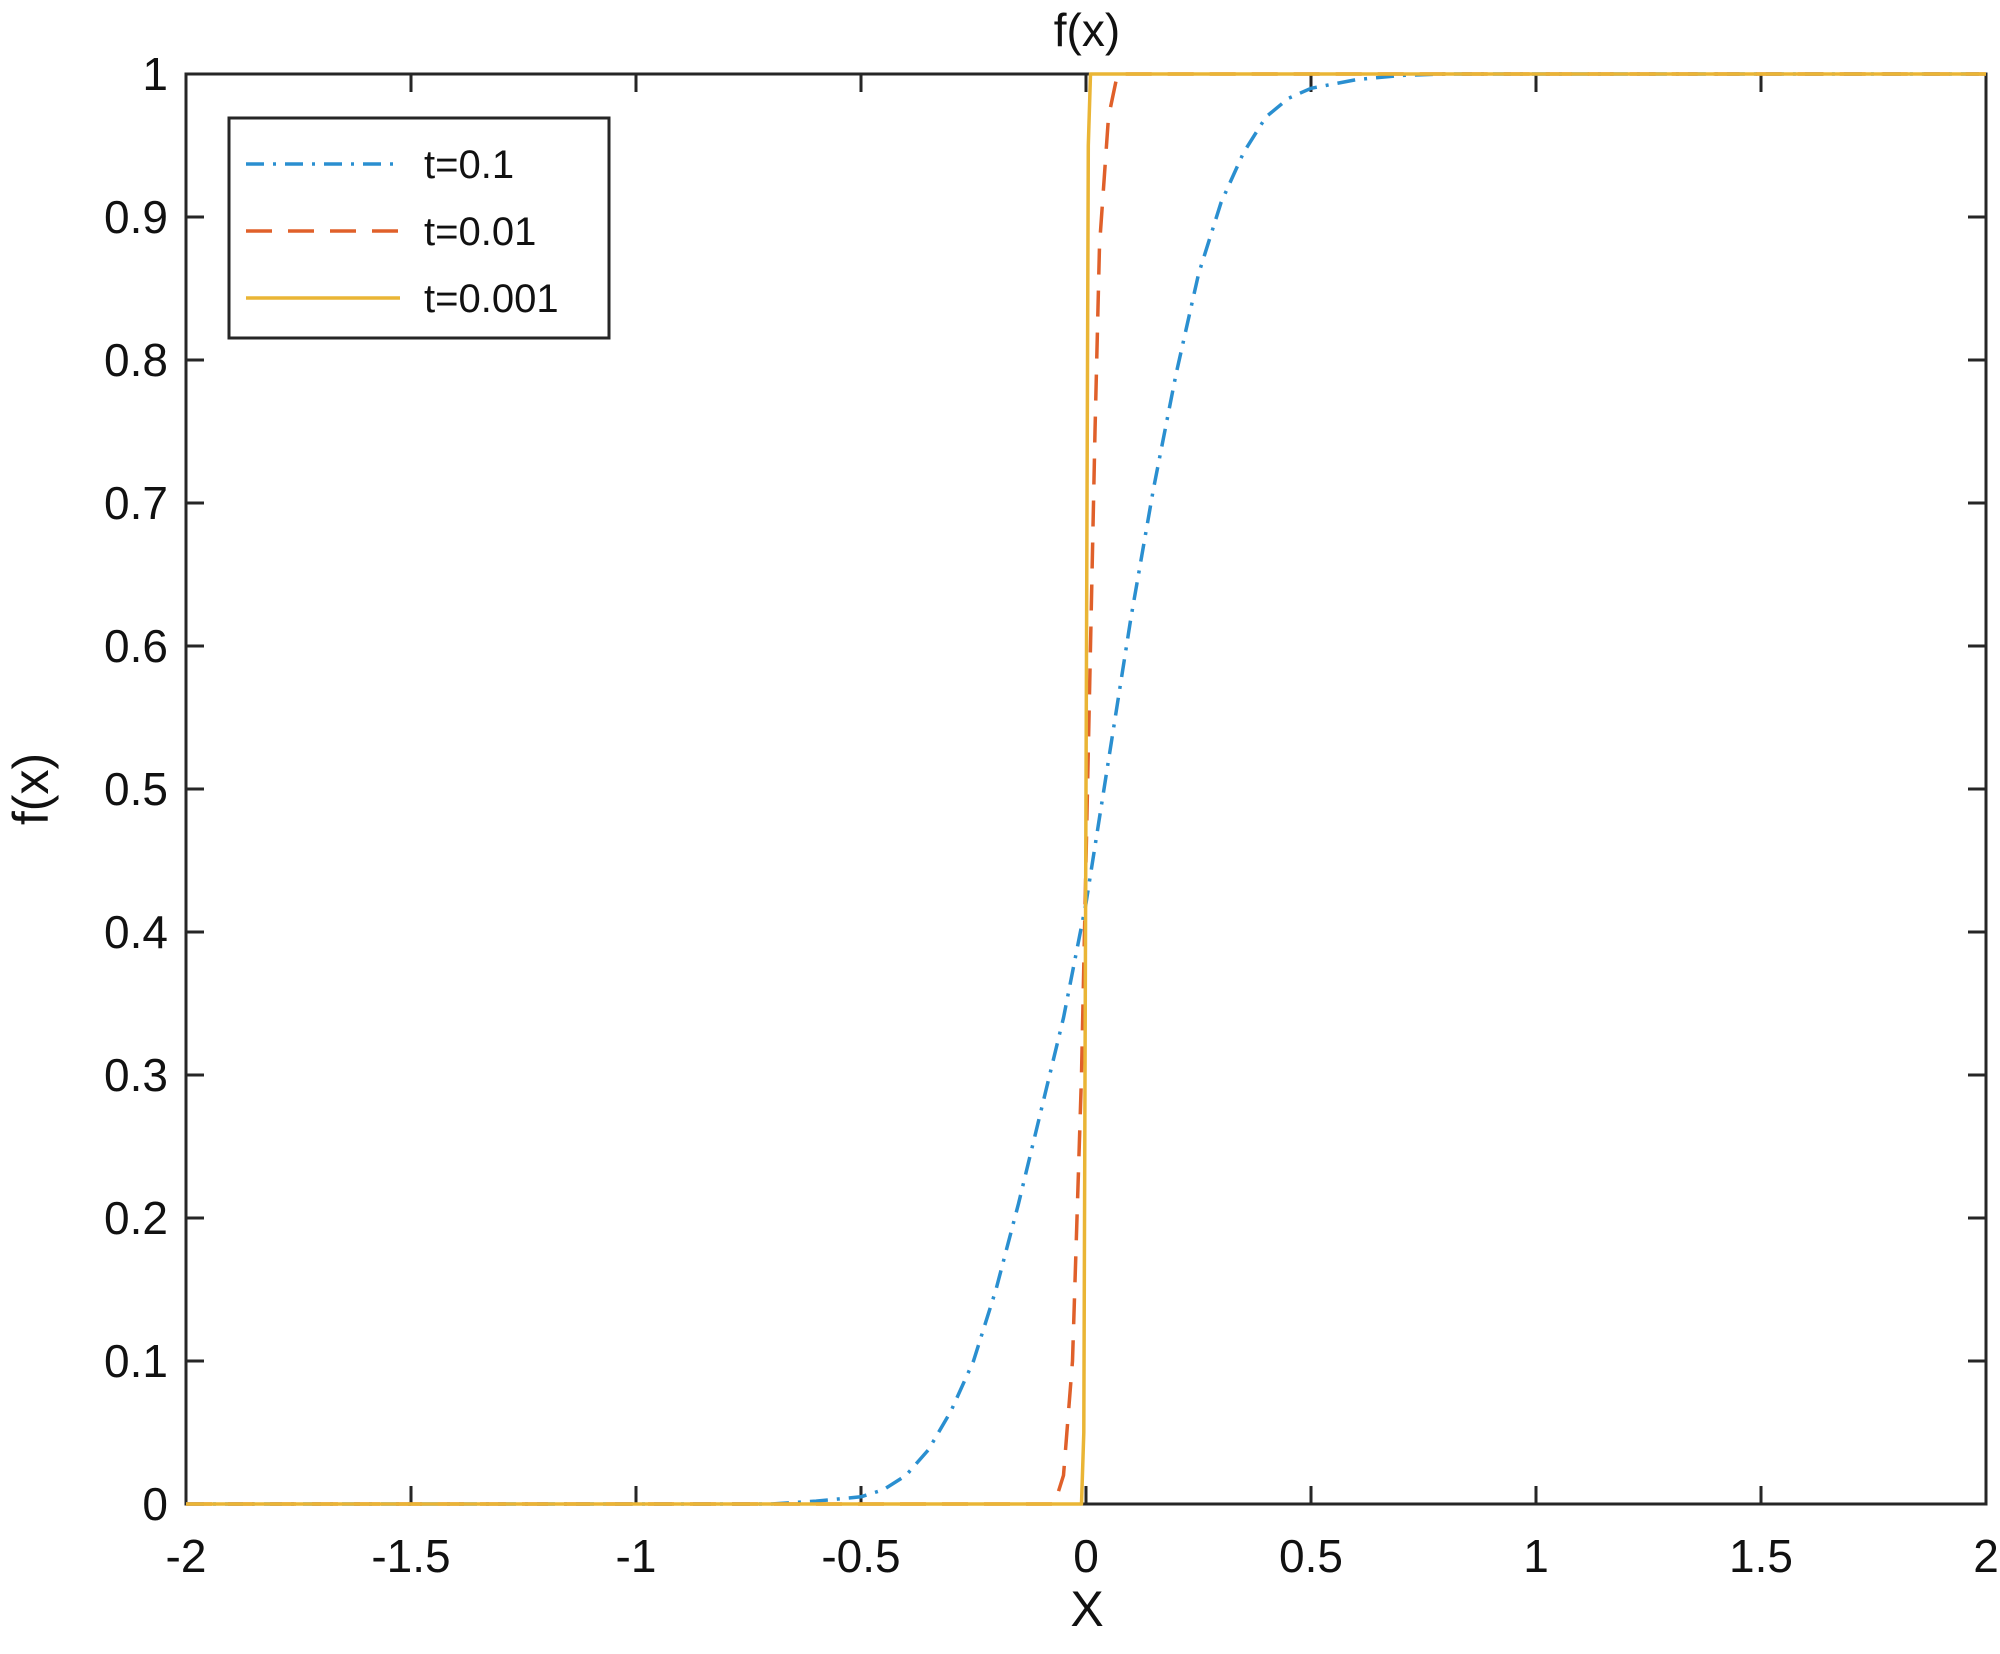 This screenshot has width=2000, height=1654. I want to click on x-tick-label: 1, so click(1536, 1556).